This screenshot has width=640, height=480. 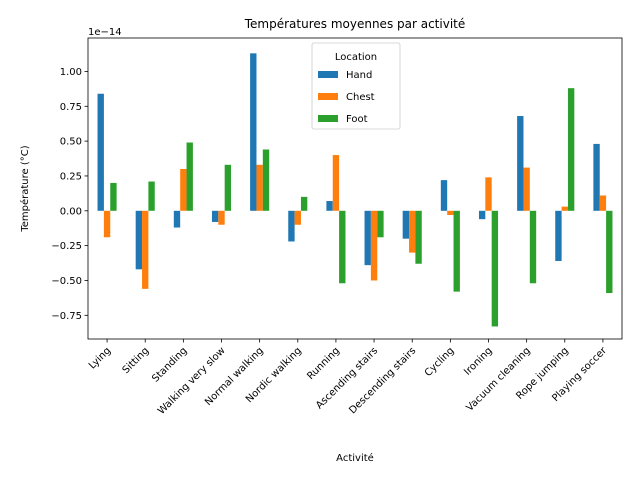 What do you see at coordinates (136, 360) in the screenshot?
I see `x-tick-label: Sitting` at bounding box center [136, 360].